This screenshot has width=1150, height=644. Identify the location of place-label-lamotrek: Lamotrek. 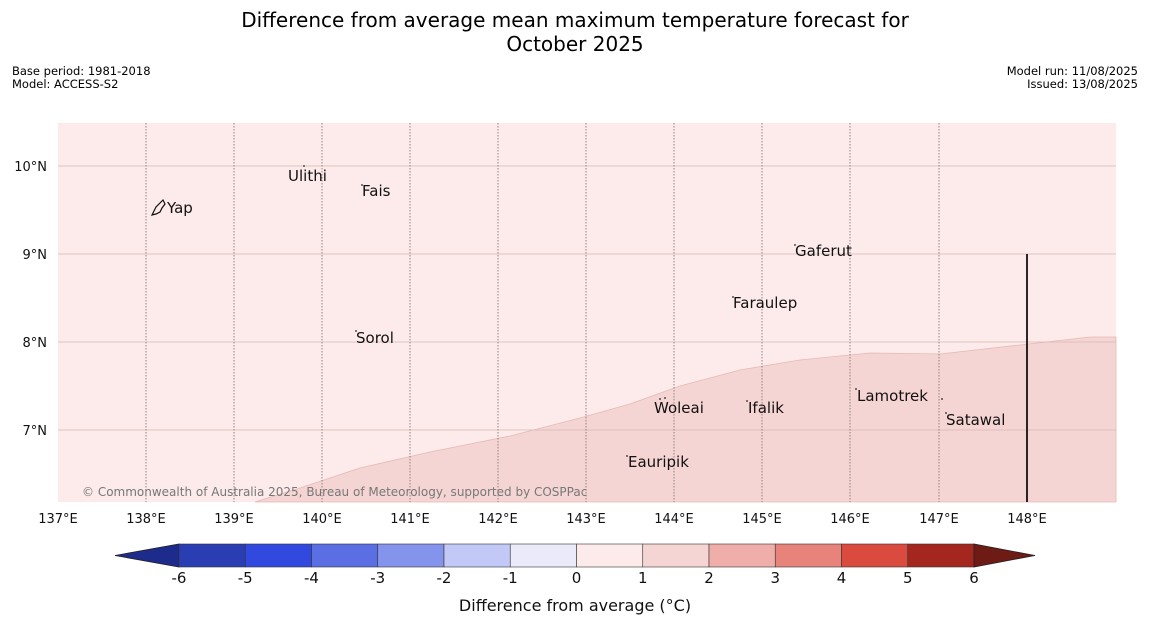
(892, 396).